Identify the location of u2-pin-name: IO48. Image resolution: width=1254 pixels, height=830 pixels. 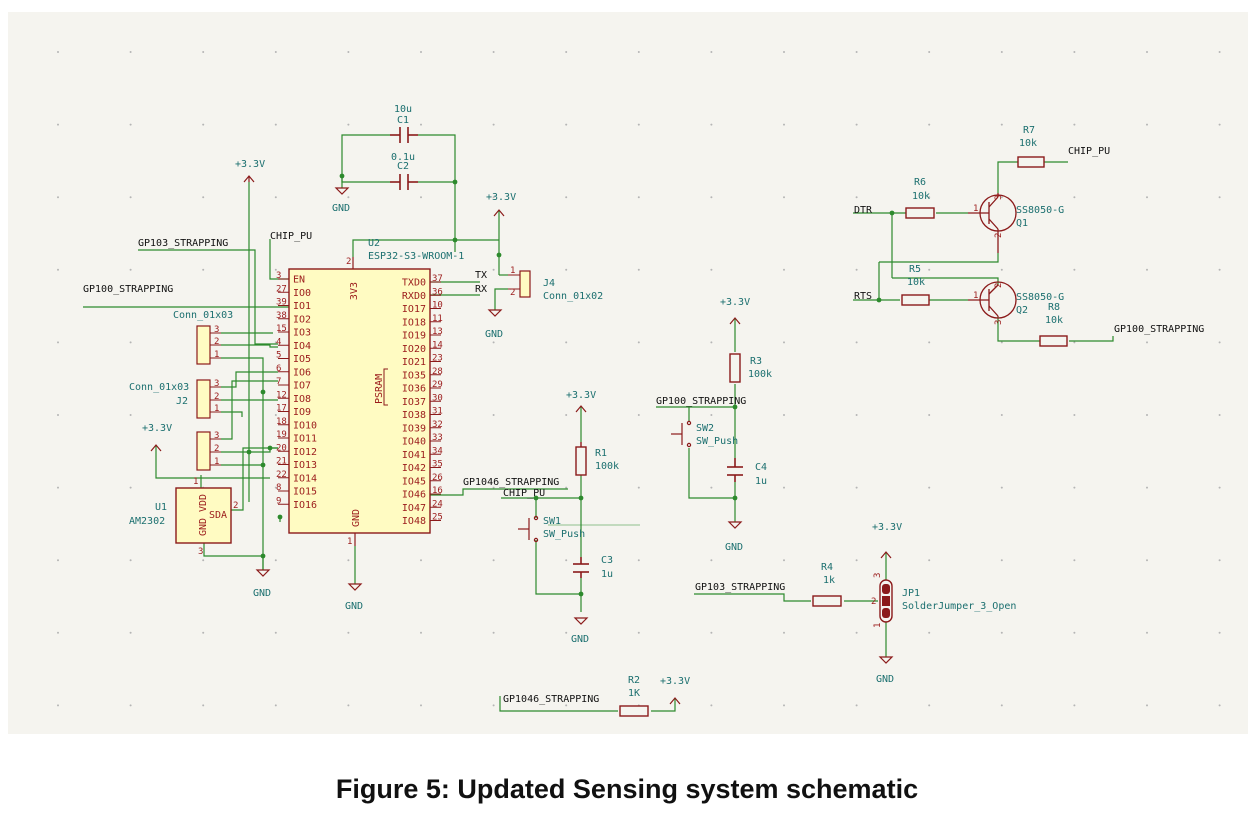
(414, 521).